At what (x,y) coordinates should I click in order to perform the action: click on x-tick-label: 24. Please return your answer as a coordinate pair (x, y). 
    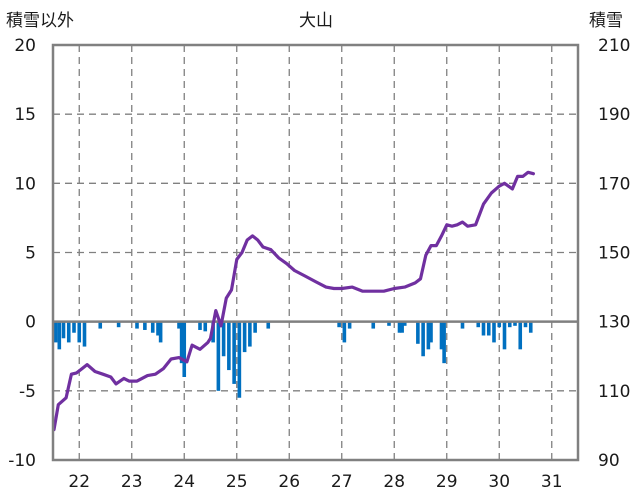
    Looking at the image, I should click on (184, 482).